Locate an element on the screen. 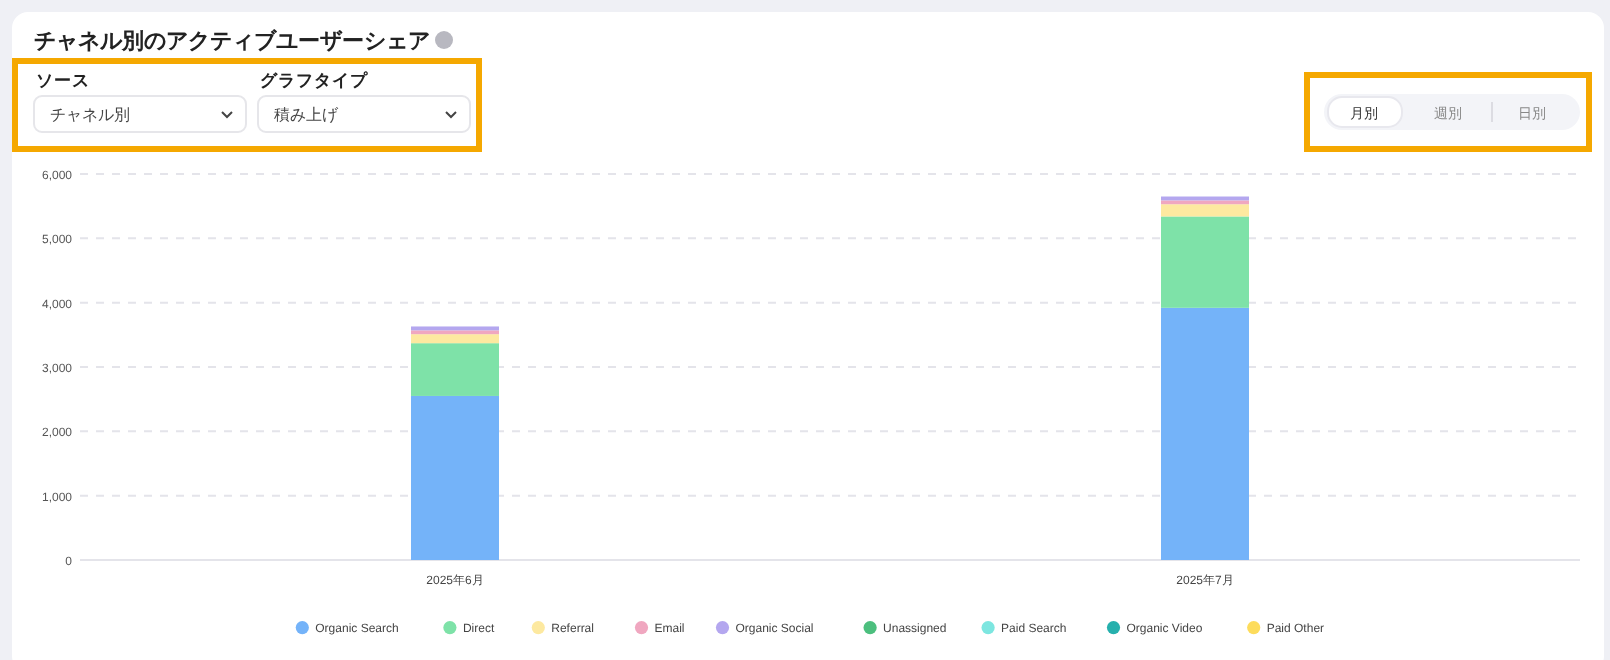  dropdown-source: チャネル別 is located at coordinates (140, 114).